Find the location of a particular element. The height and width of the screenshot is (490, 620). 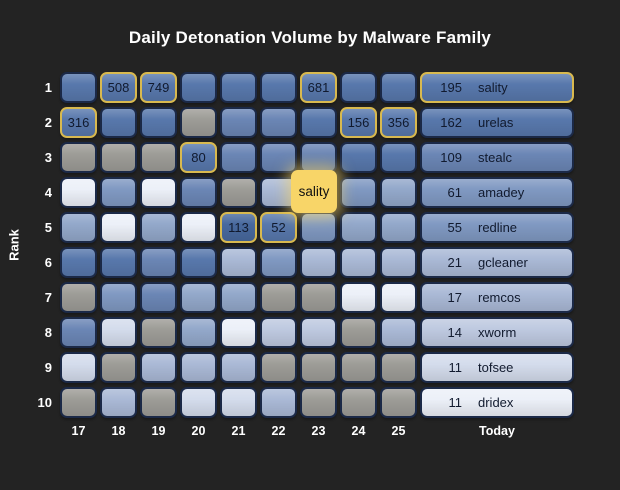

today-cell: 14 xworm is located at coordinates (497, 332).